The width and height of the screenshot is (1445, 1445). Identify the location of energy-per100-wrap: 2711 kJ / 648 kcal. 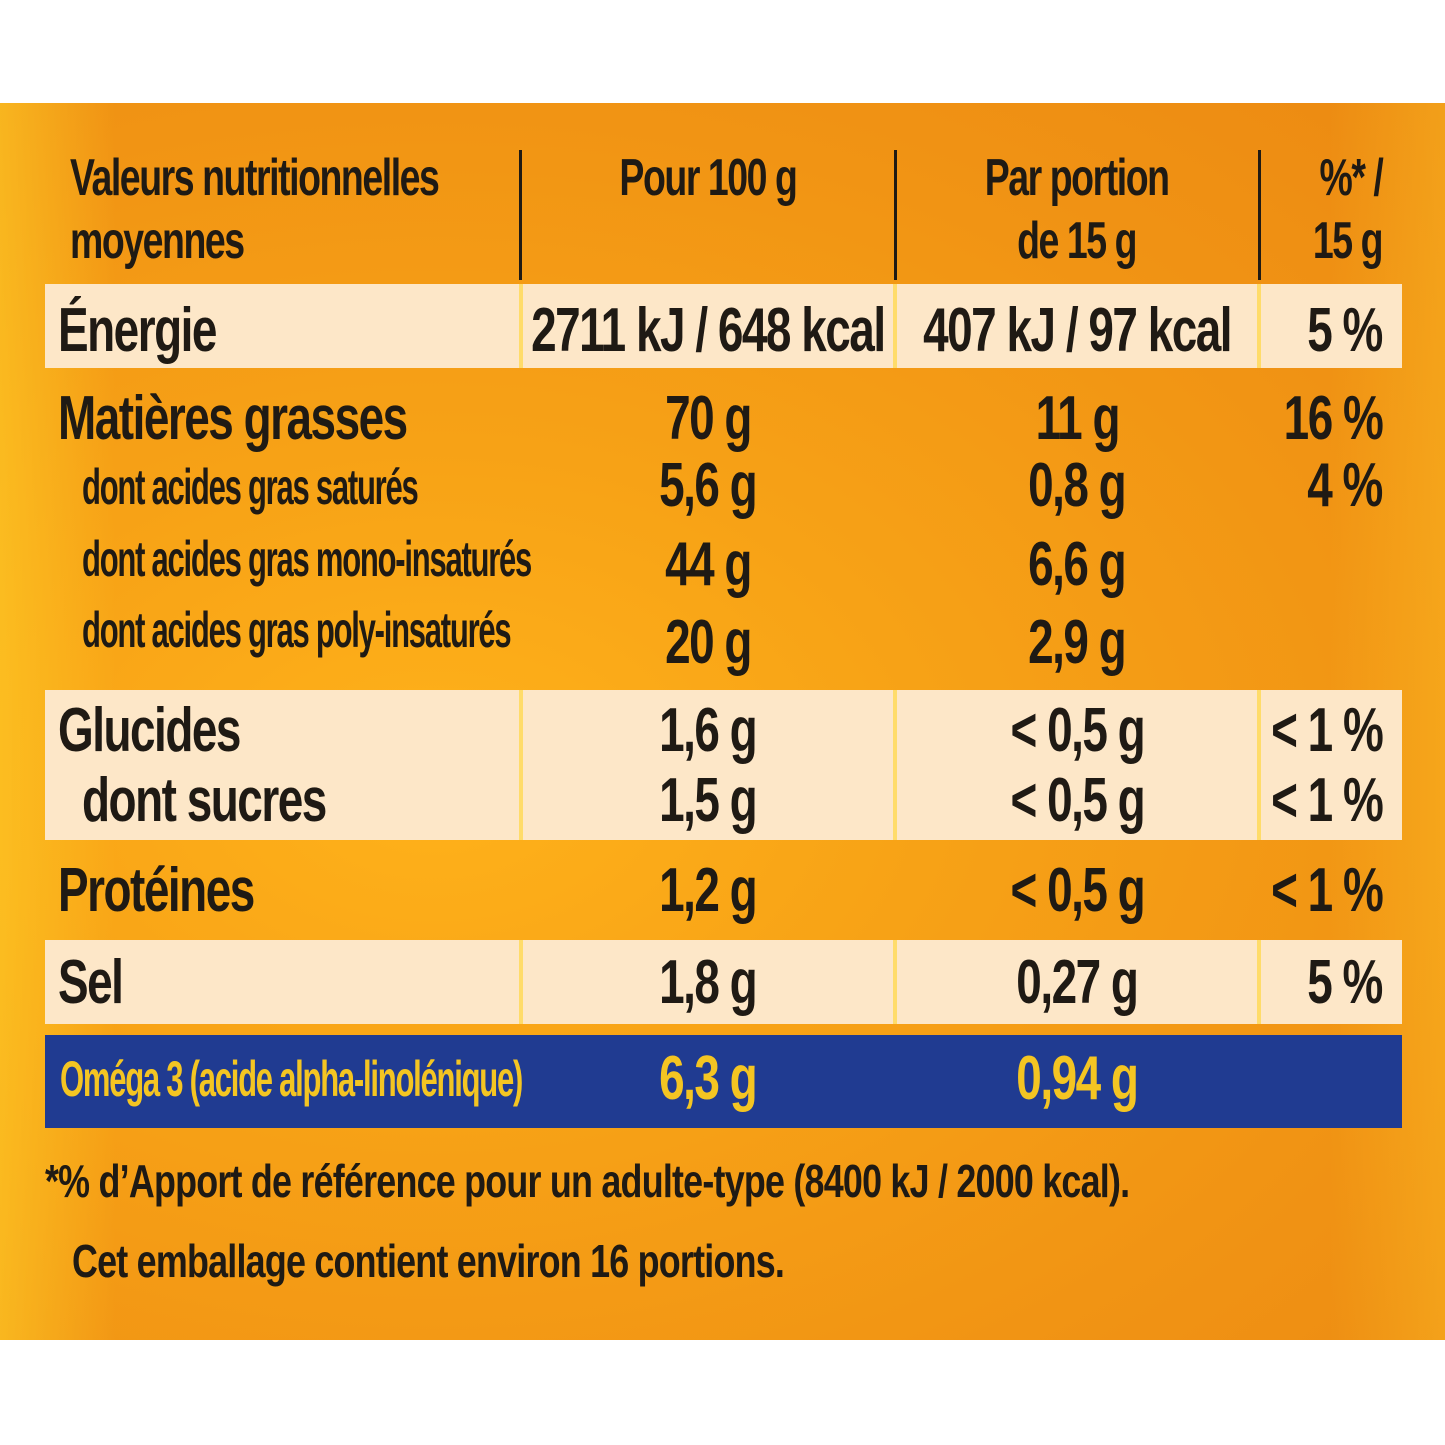
(708, 331).